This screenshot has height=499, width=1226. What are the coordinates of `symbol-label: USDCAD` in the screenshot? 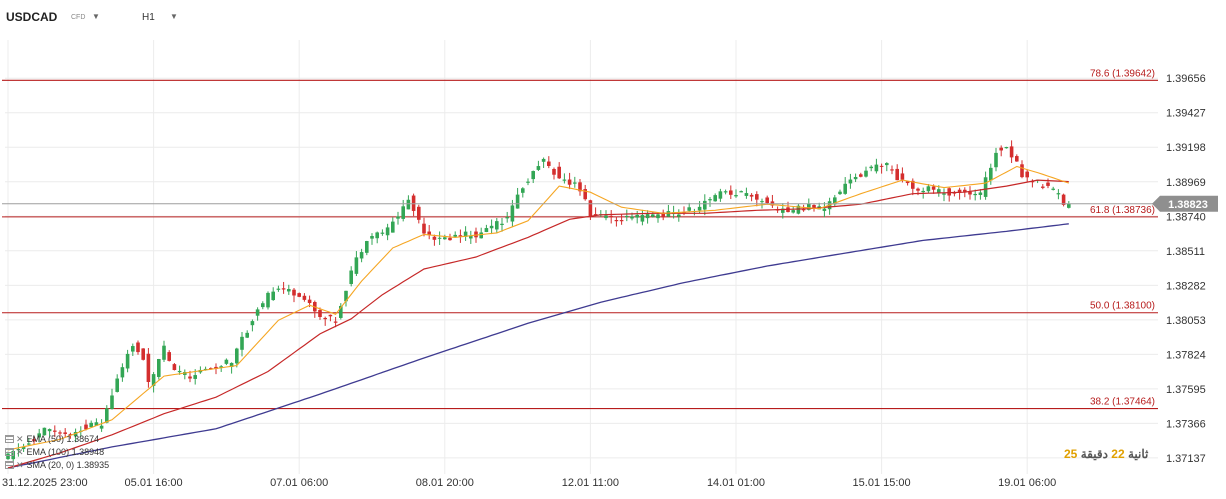 It's located at (32, 17).